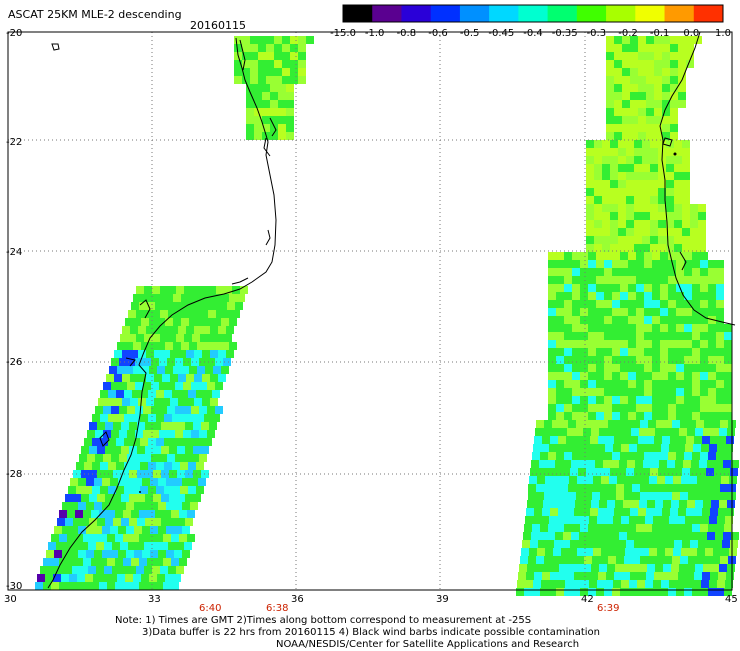  What do you see at coordinates (565, 33) in the screenshot?
I see `colorbar-tick-label: -0.35` at bounding box center [565, 33].